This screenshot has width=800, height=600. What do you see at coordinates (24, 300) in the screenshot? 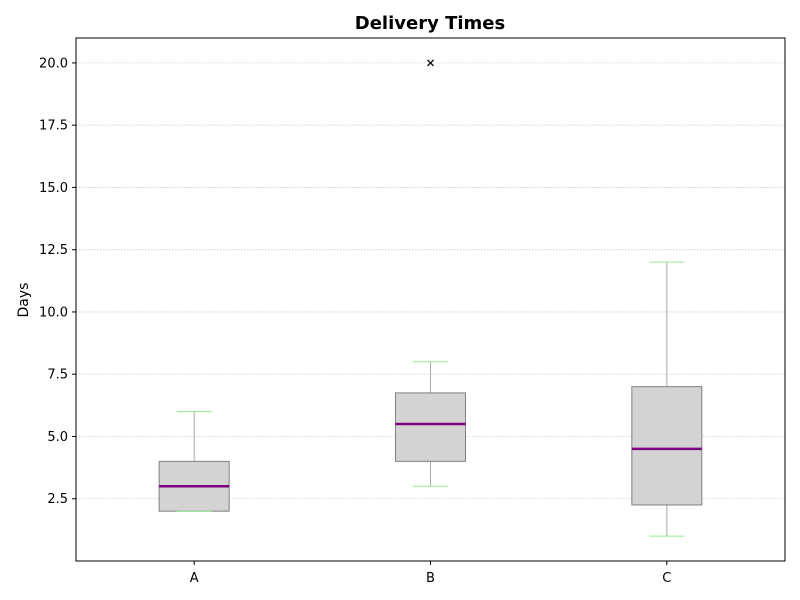
I see `y-axis-label: Days` at bounding box center [24, 300].